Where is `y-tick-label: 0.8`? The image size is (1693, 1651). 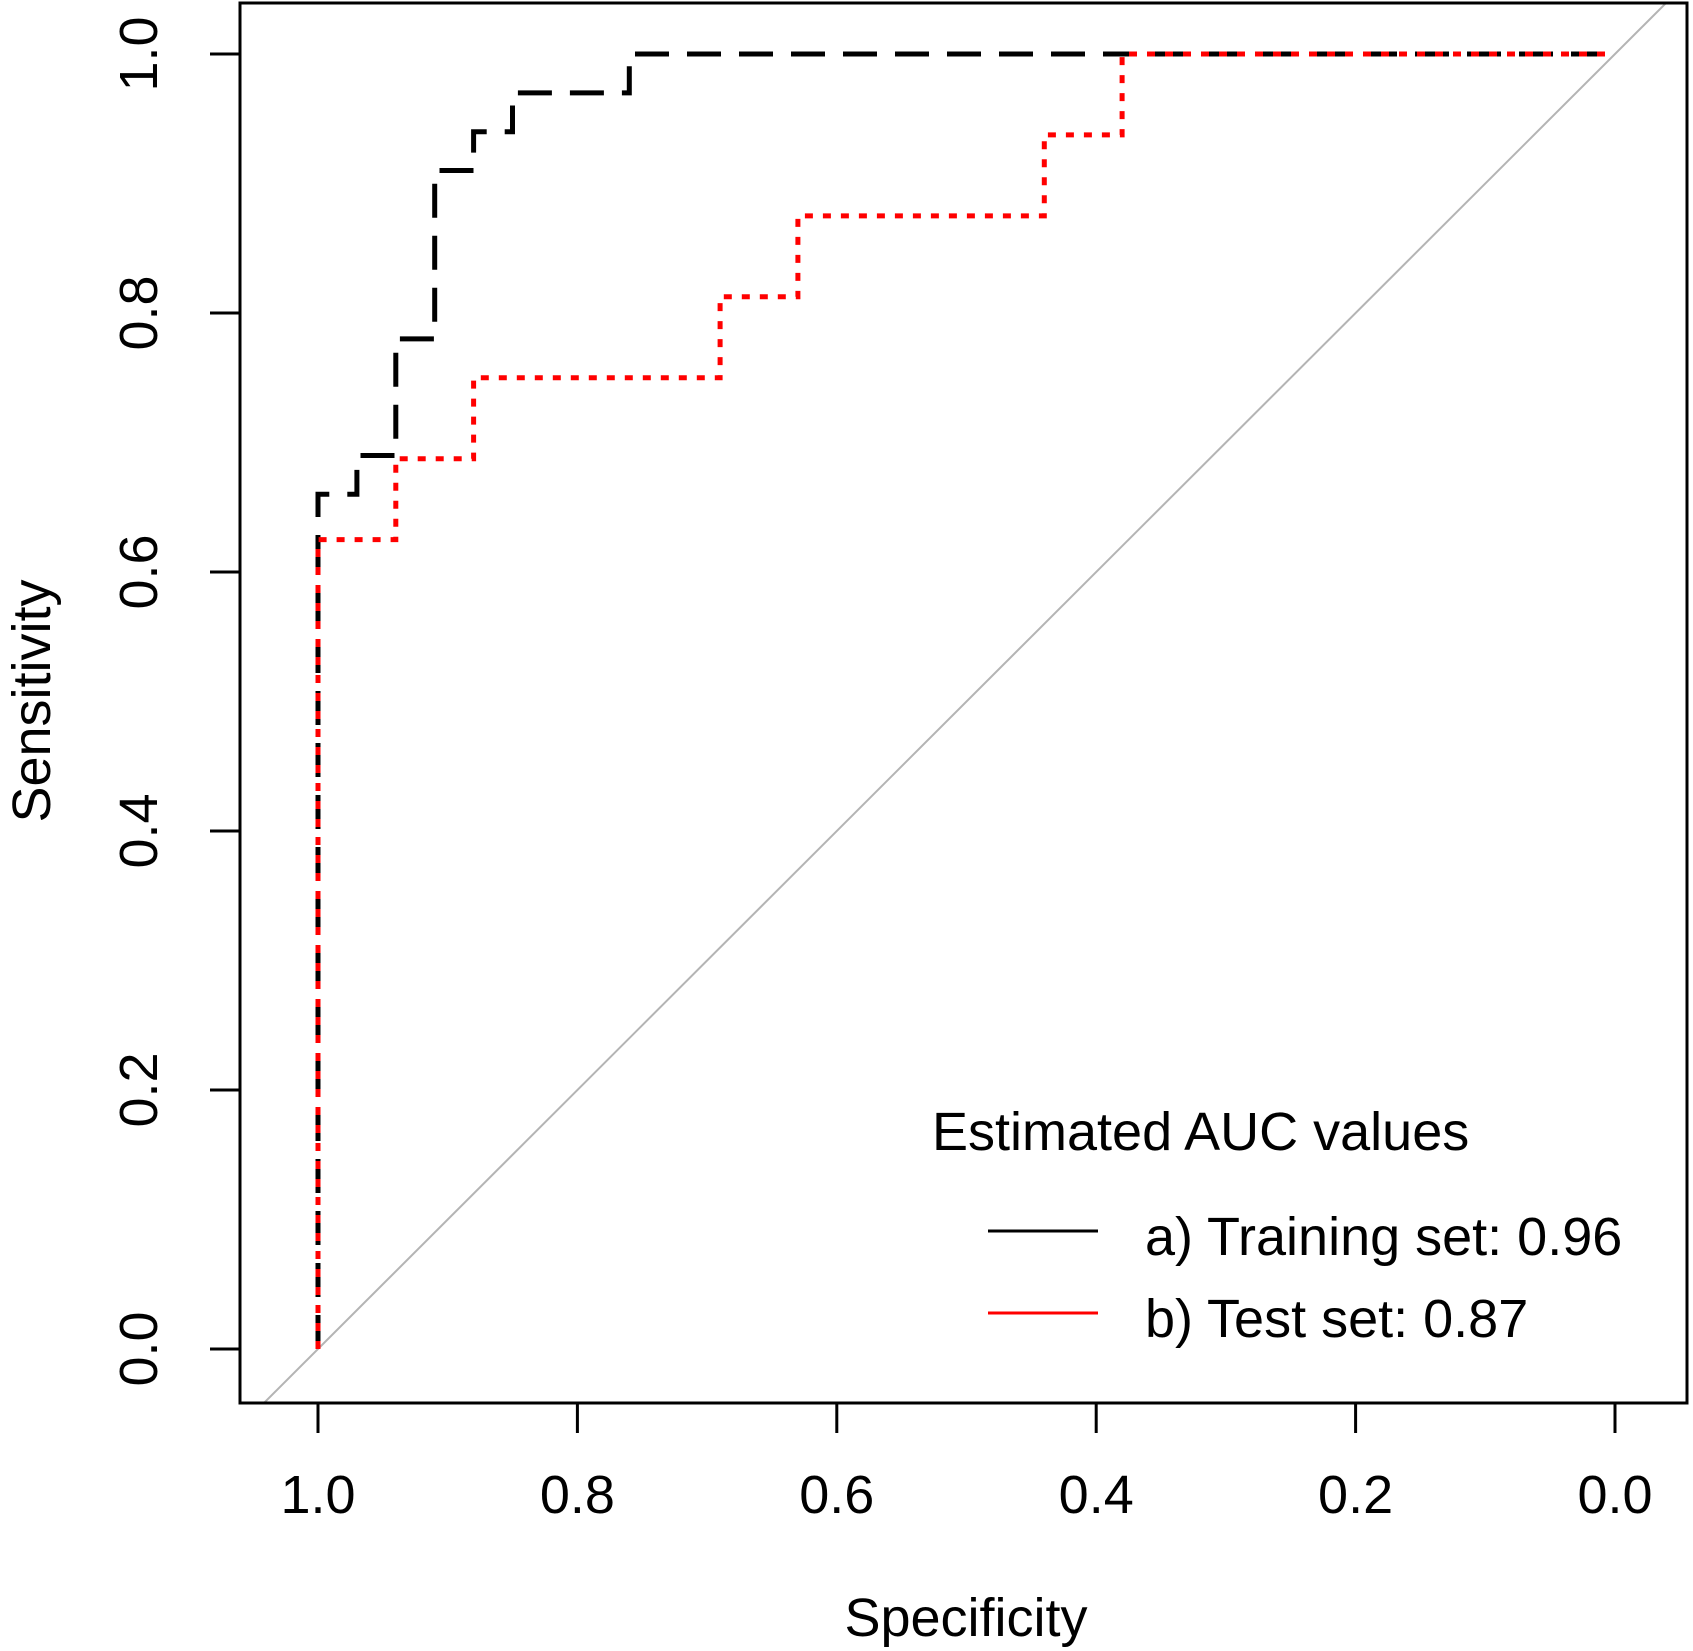
y-tick-label: 0.8 is located at coordinates (139, 312).